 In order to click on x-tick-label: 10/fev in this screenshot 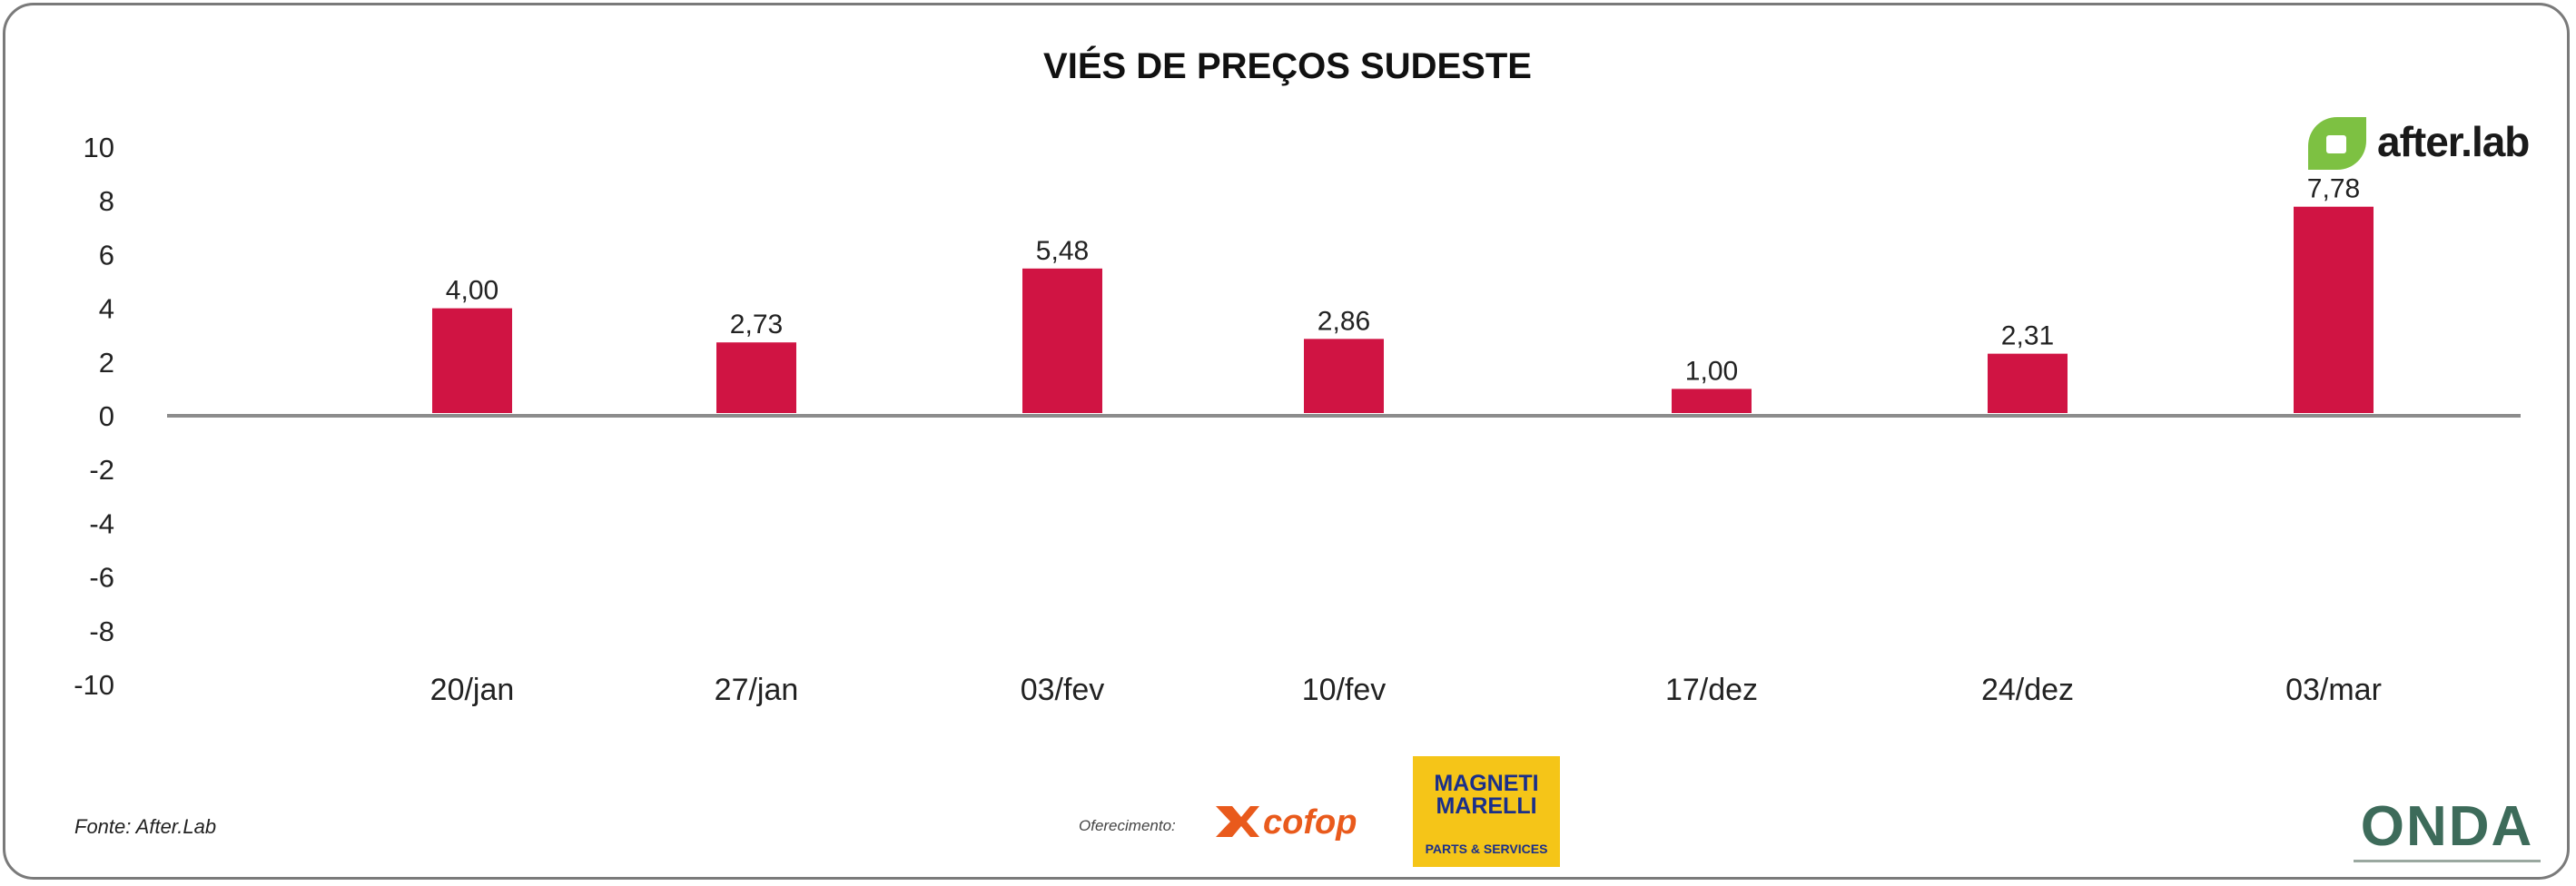, I will do `click(1344, 690)`.